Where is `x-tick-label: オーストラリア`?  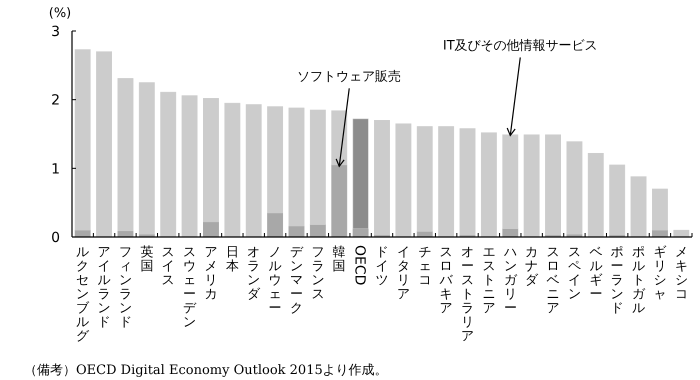
x-tick-label: オーストラリア is located at coordinates (467, 294).